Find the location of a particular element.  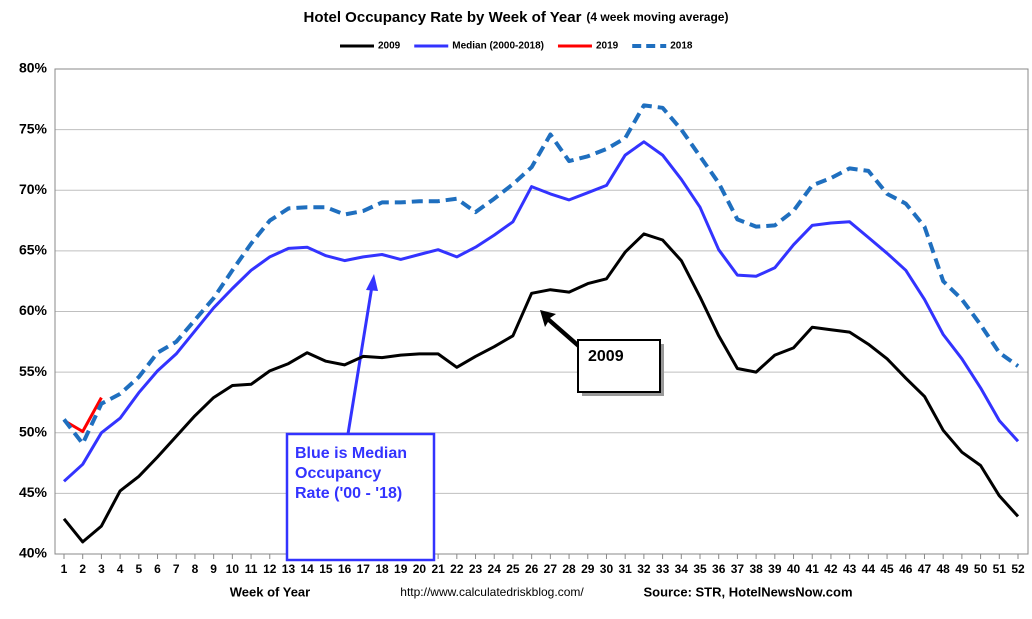

chart-subtitle: (4 week moving average) is located at coordinates (657, 17).